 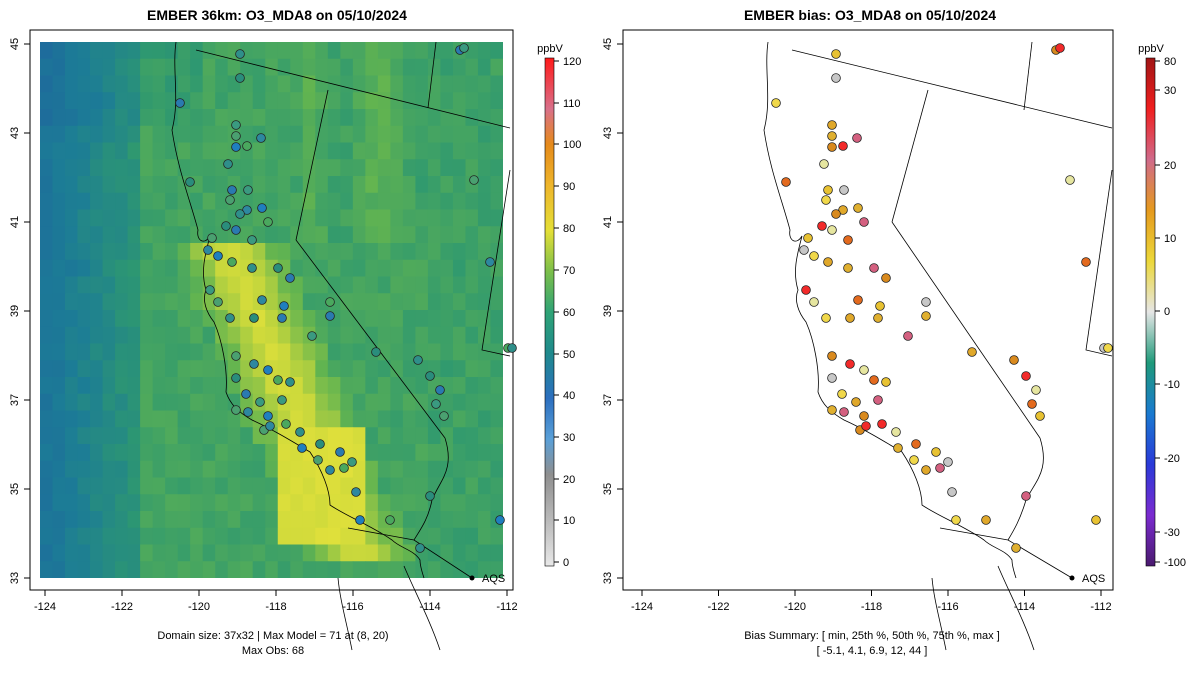 I want to click on colorbar-tick-label: 10, so click(x=569, y=521).